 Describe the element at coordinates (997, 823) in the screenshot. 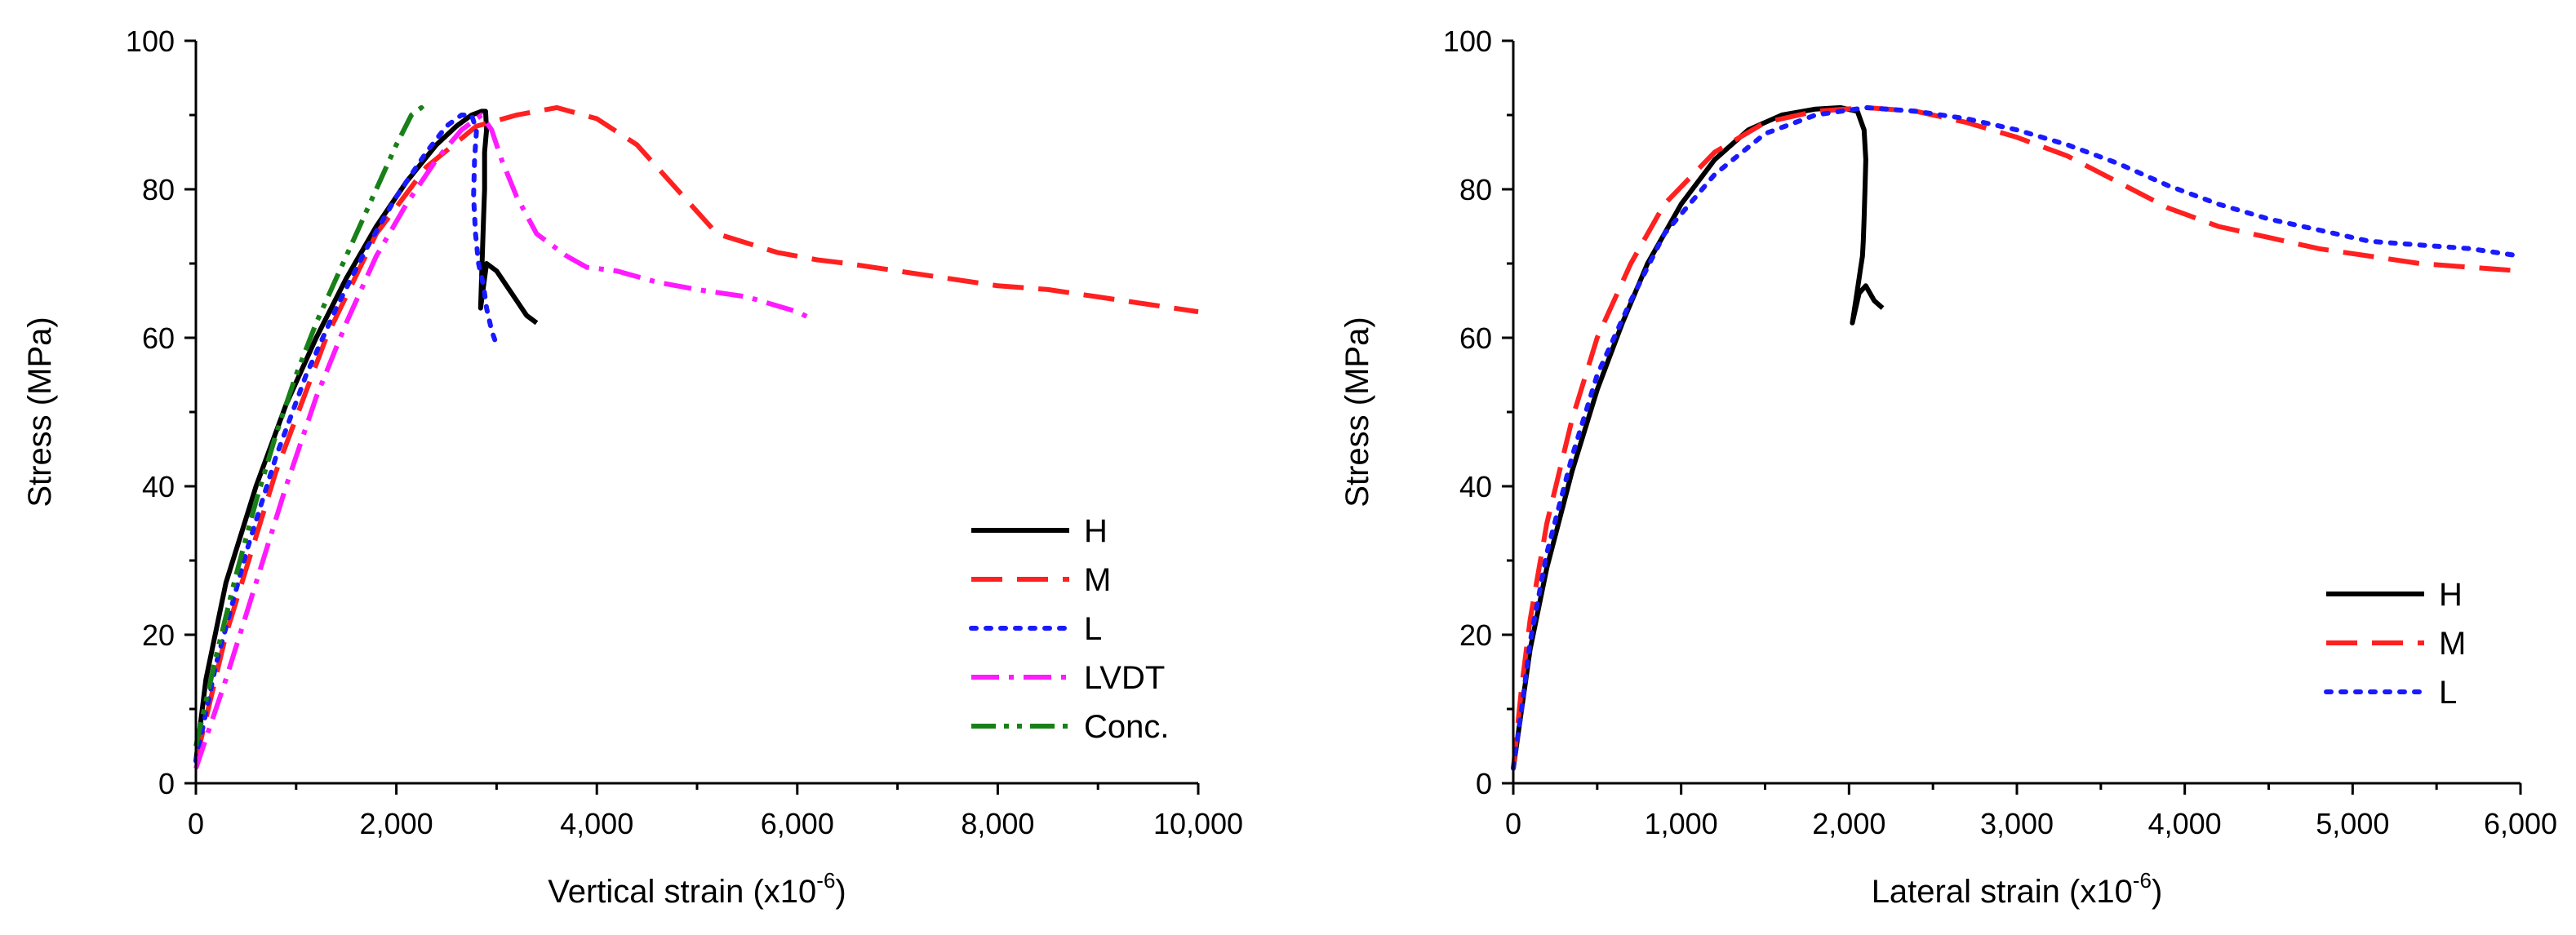

I see `x-tick-label: 8,000` at that location.